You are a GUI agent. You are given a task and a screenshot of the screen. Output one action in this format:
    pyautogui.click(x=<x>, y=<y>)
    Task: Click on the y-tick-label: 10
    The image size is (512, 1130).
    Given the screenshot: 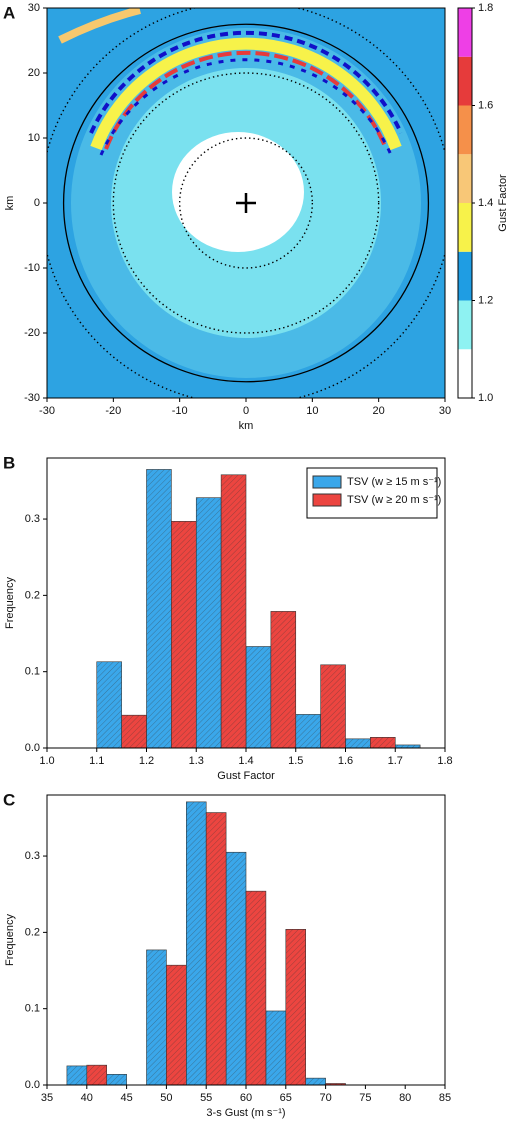 What is the action you would take?
    pyautogui.click(x=34, y=138)
    